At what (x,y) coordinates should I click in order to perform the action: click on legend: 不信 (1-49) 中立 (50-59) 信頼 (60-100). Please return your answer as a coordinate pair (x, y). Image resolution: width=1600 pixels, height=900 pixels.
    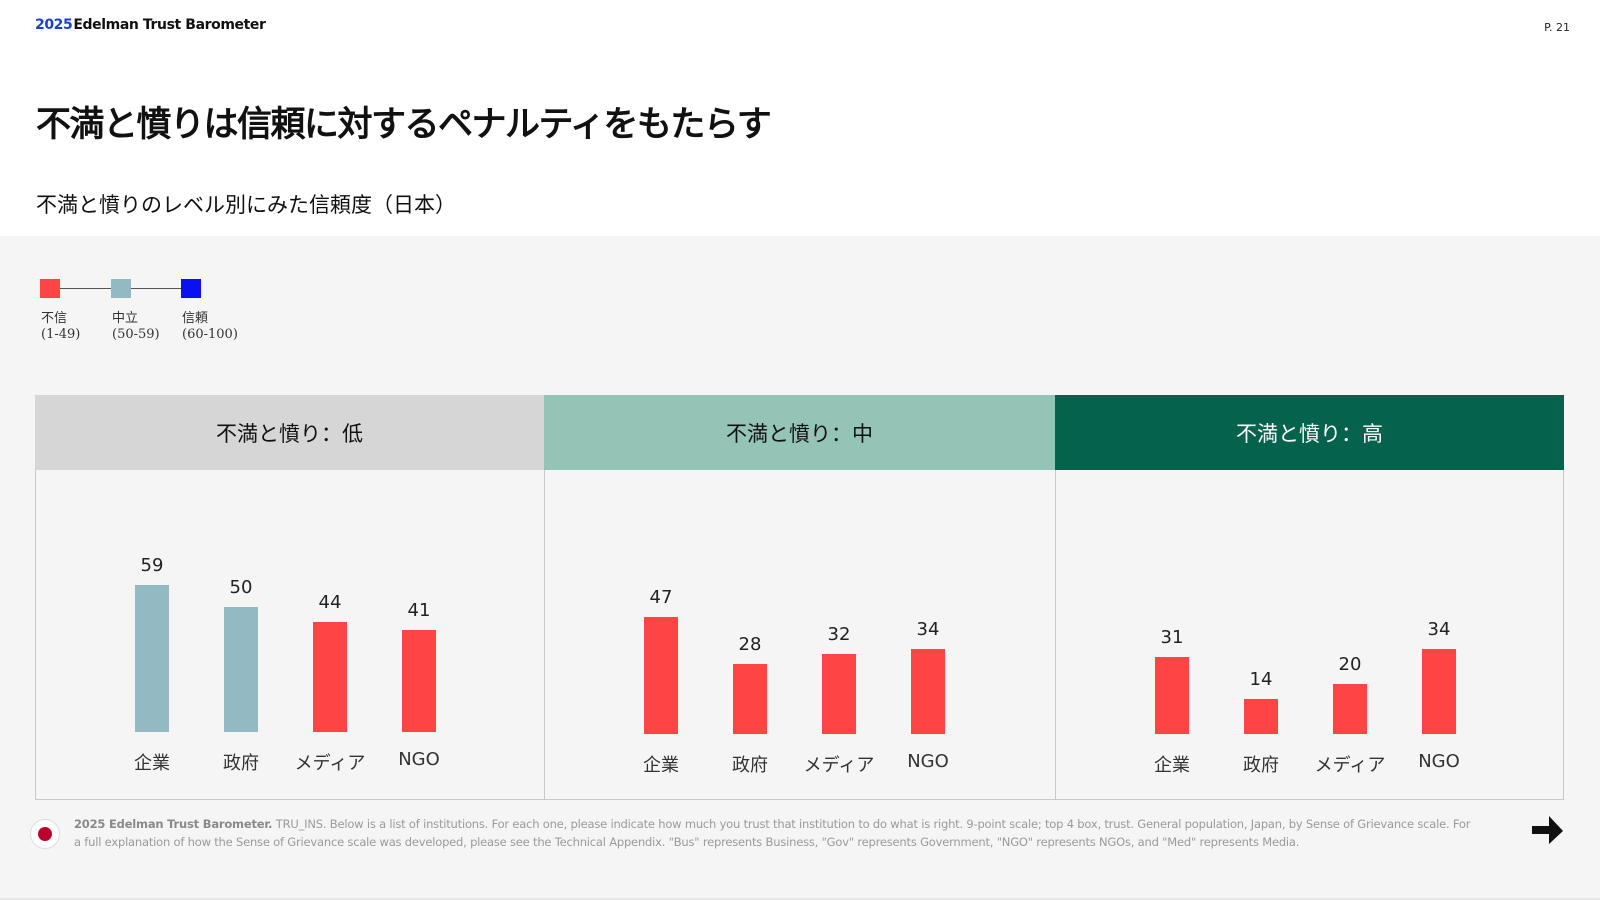
    Looking at the image, I should click on (160, 313).